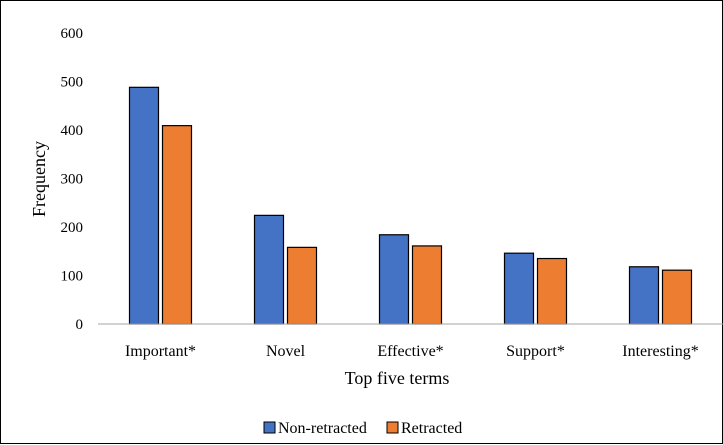  Describe the element at coordinates (72, 228) in the screenshot. I see `y-tick-label: 200` at that location.